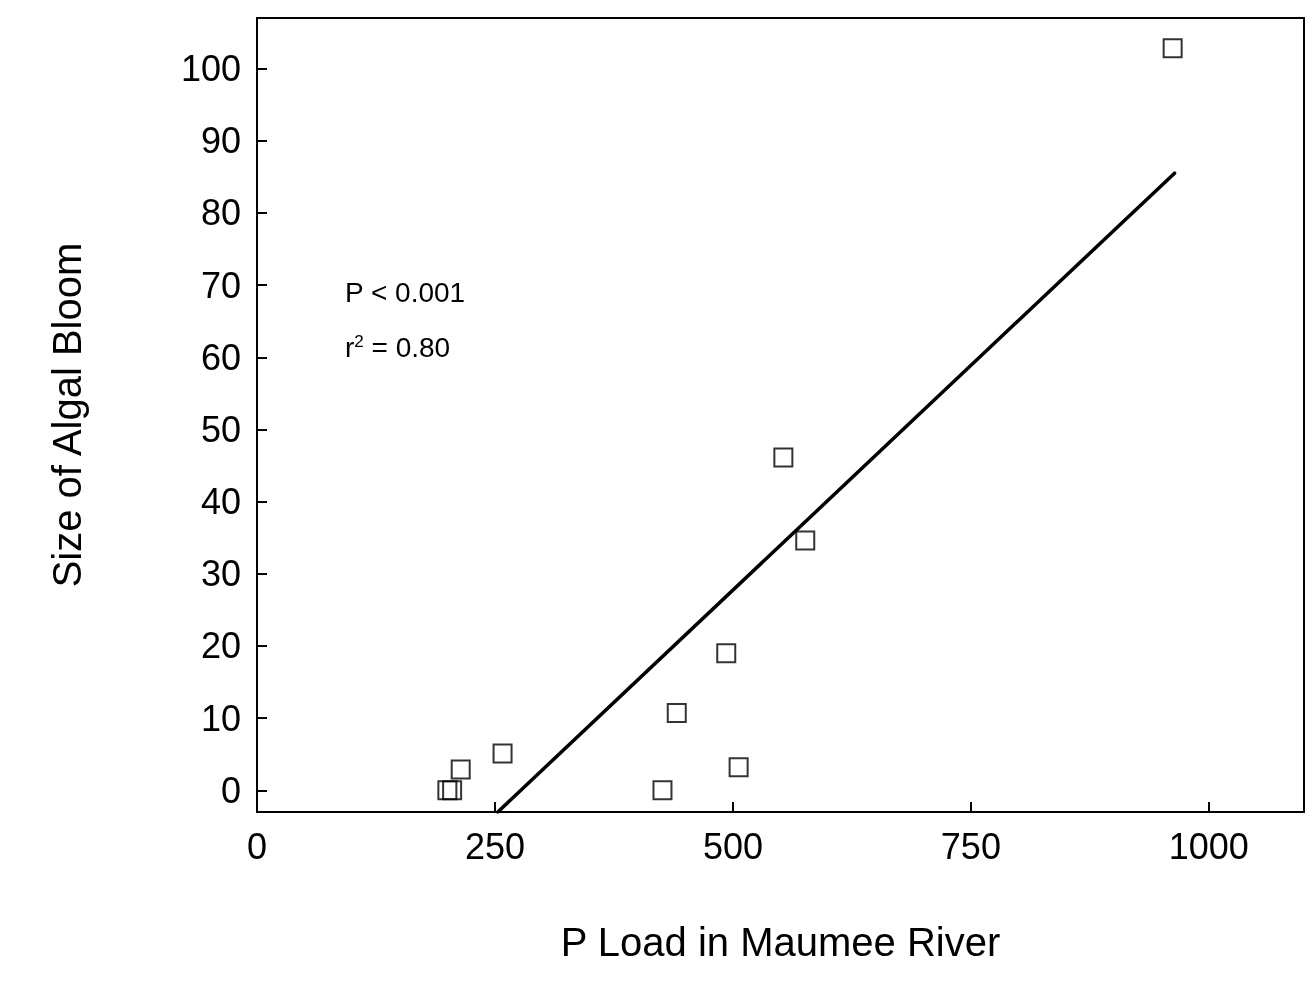 This screenshot has height=990, width=1313. Describe the element at coordinates (732, 846) in the screenshot. I see `x-tick-label: 500` at that location.